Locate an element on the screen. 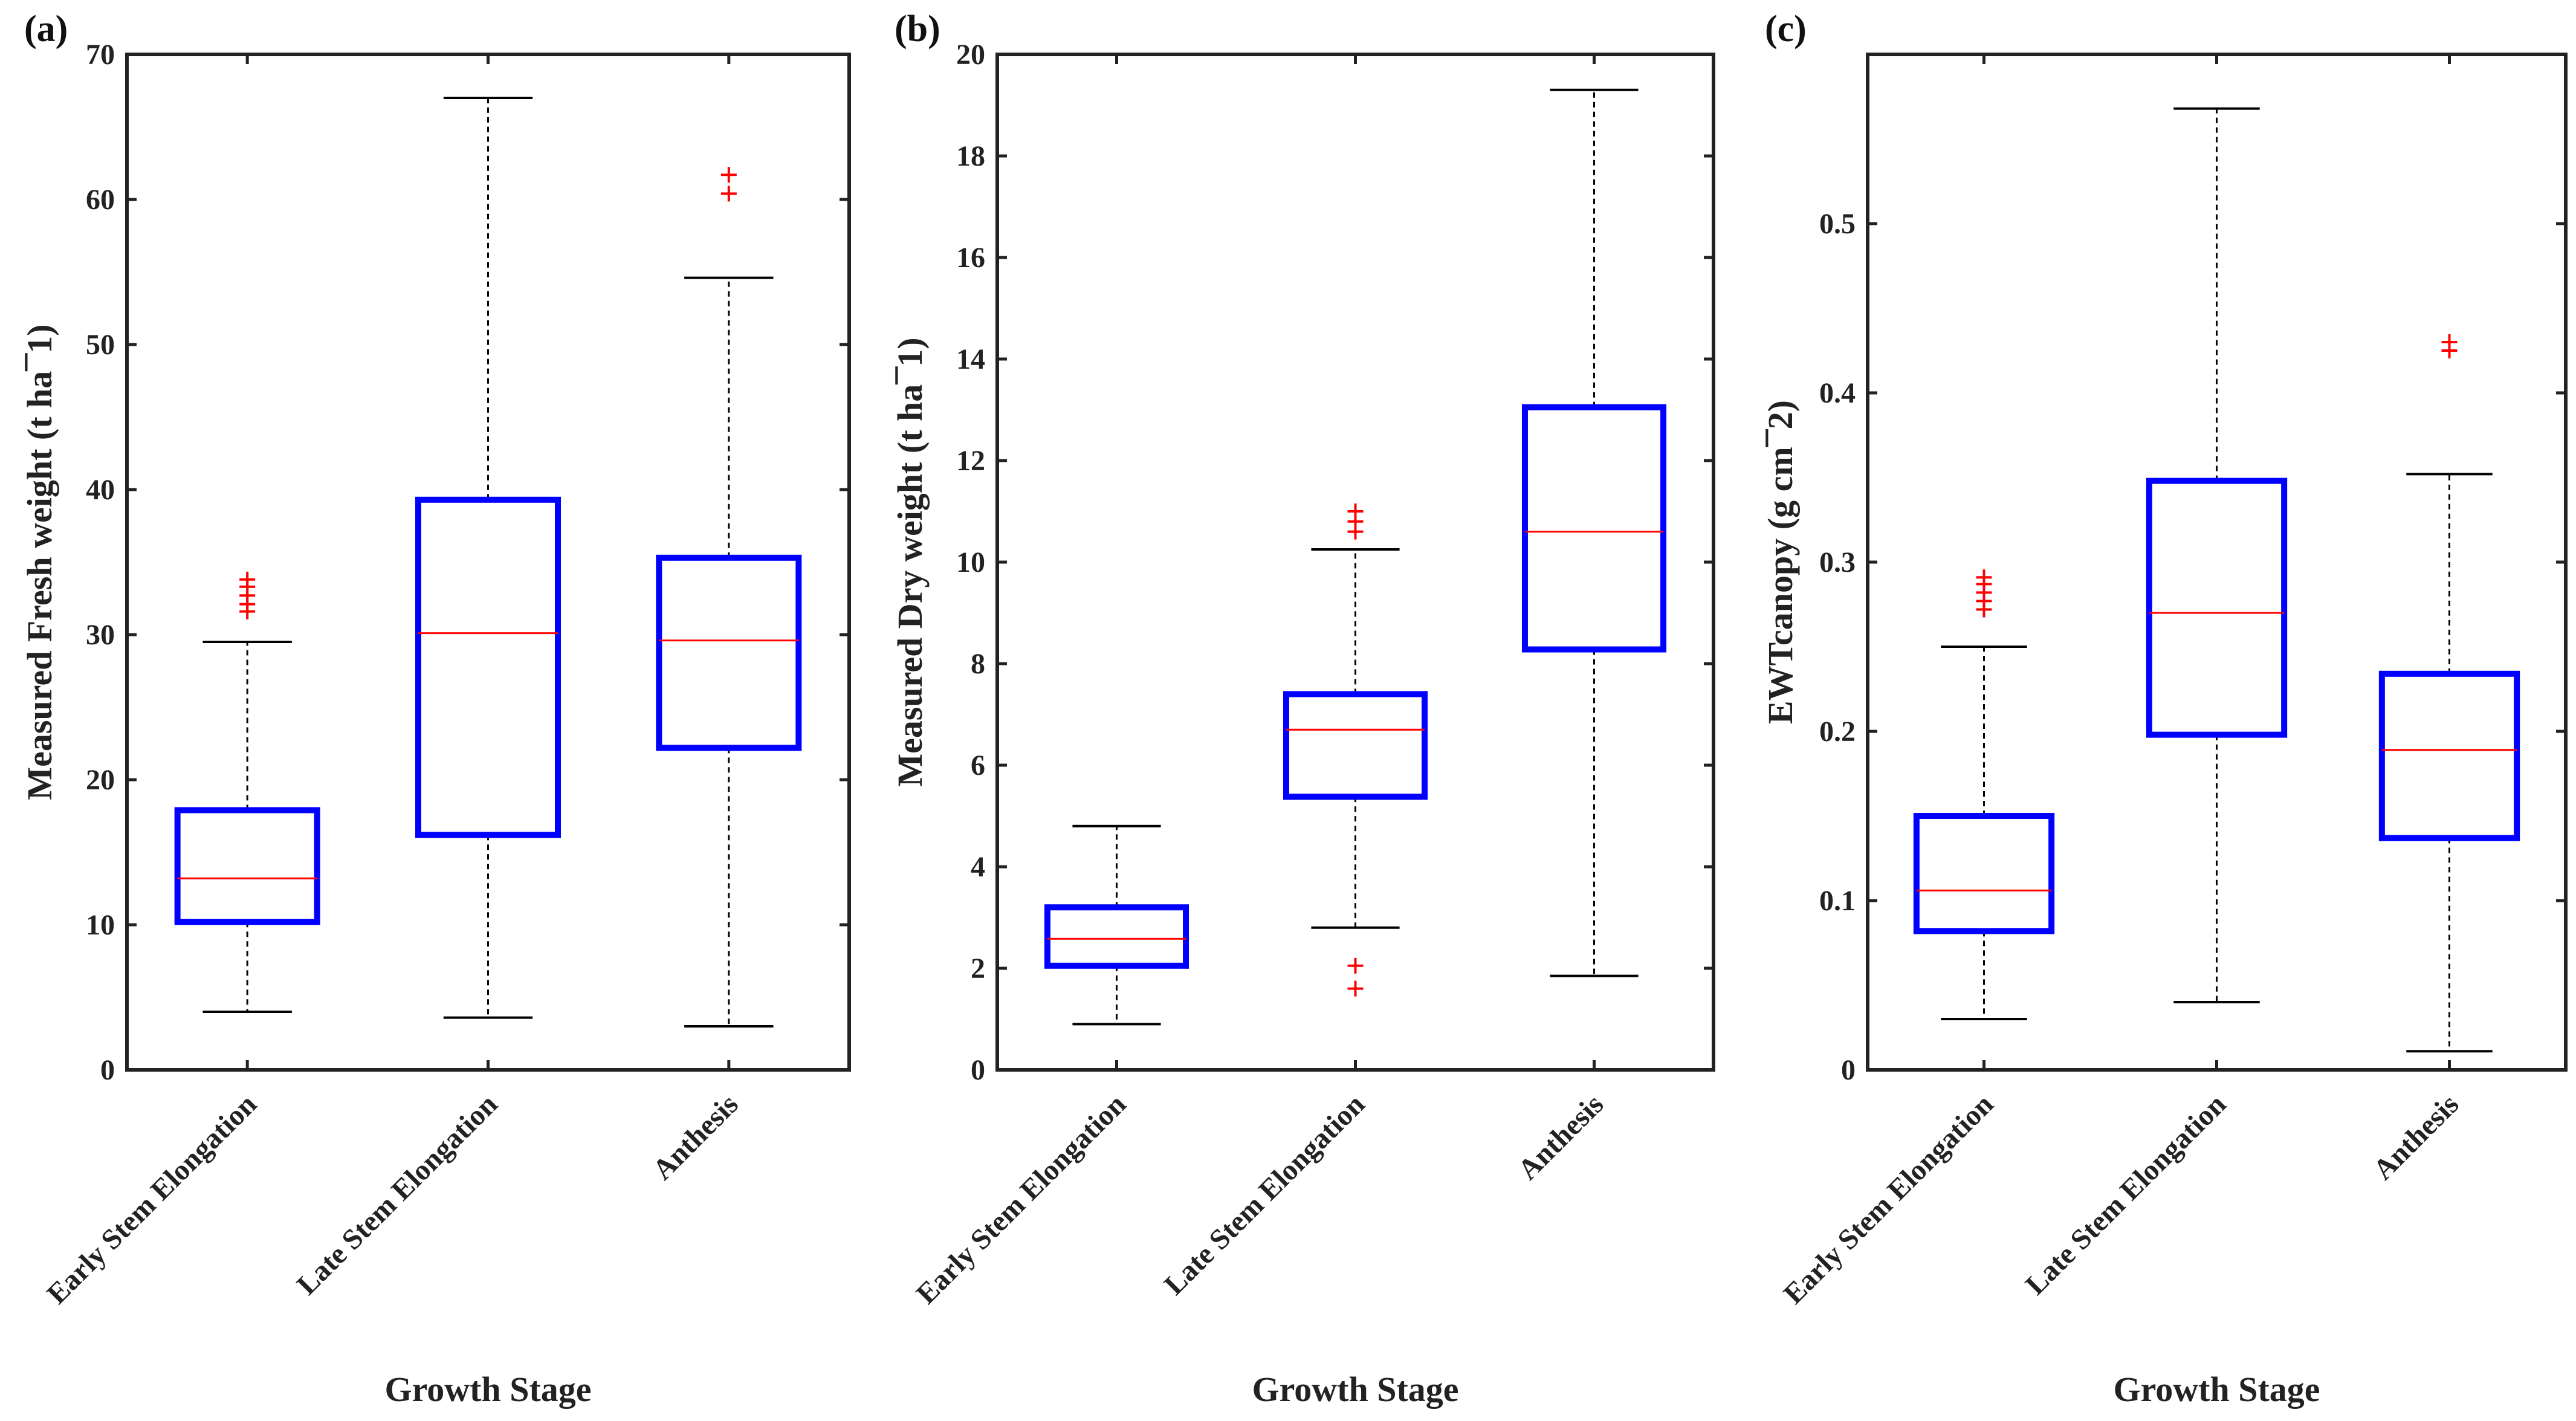 This screenshot has height=1421, width=2576. y-tick-label: 0.2 is located at coordinates (1837, 732).